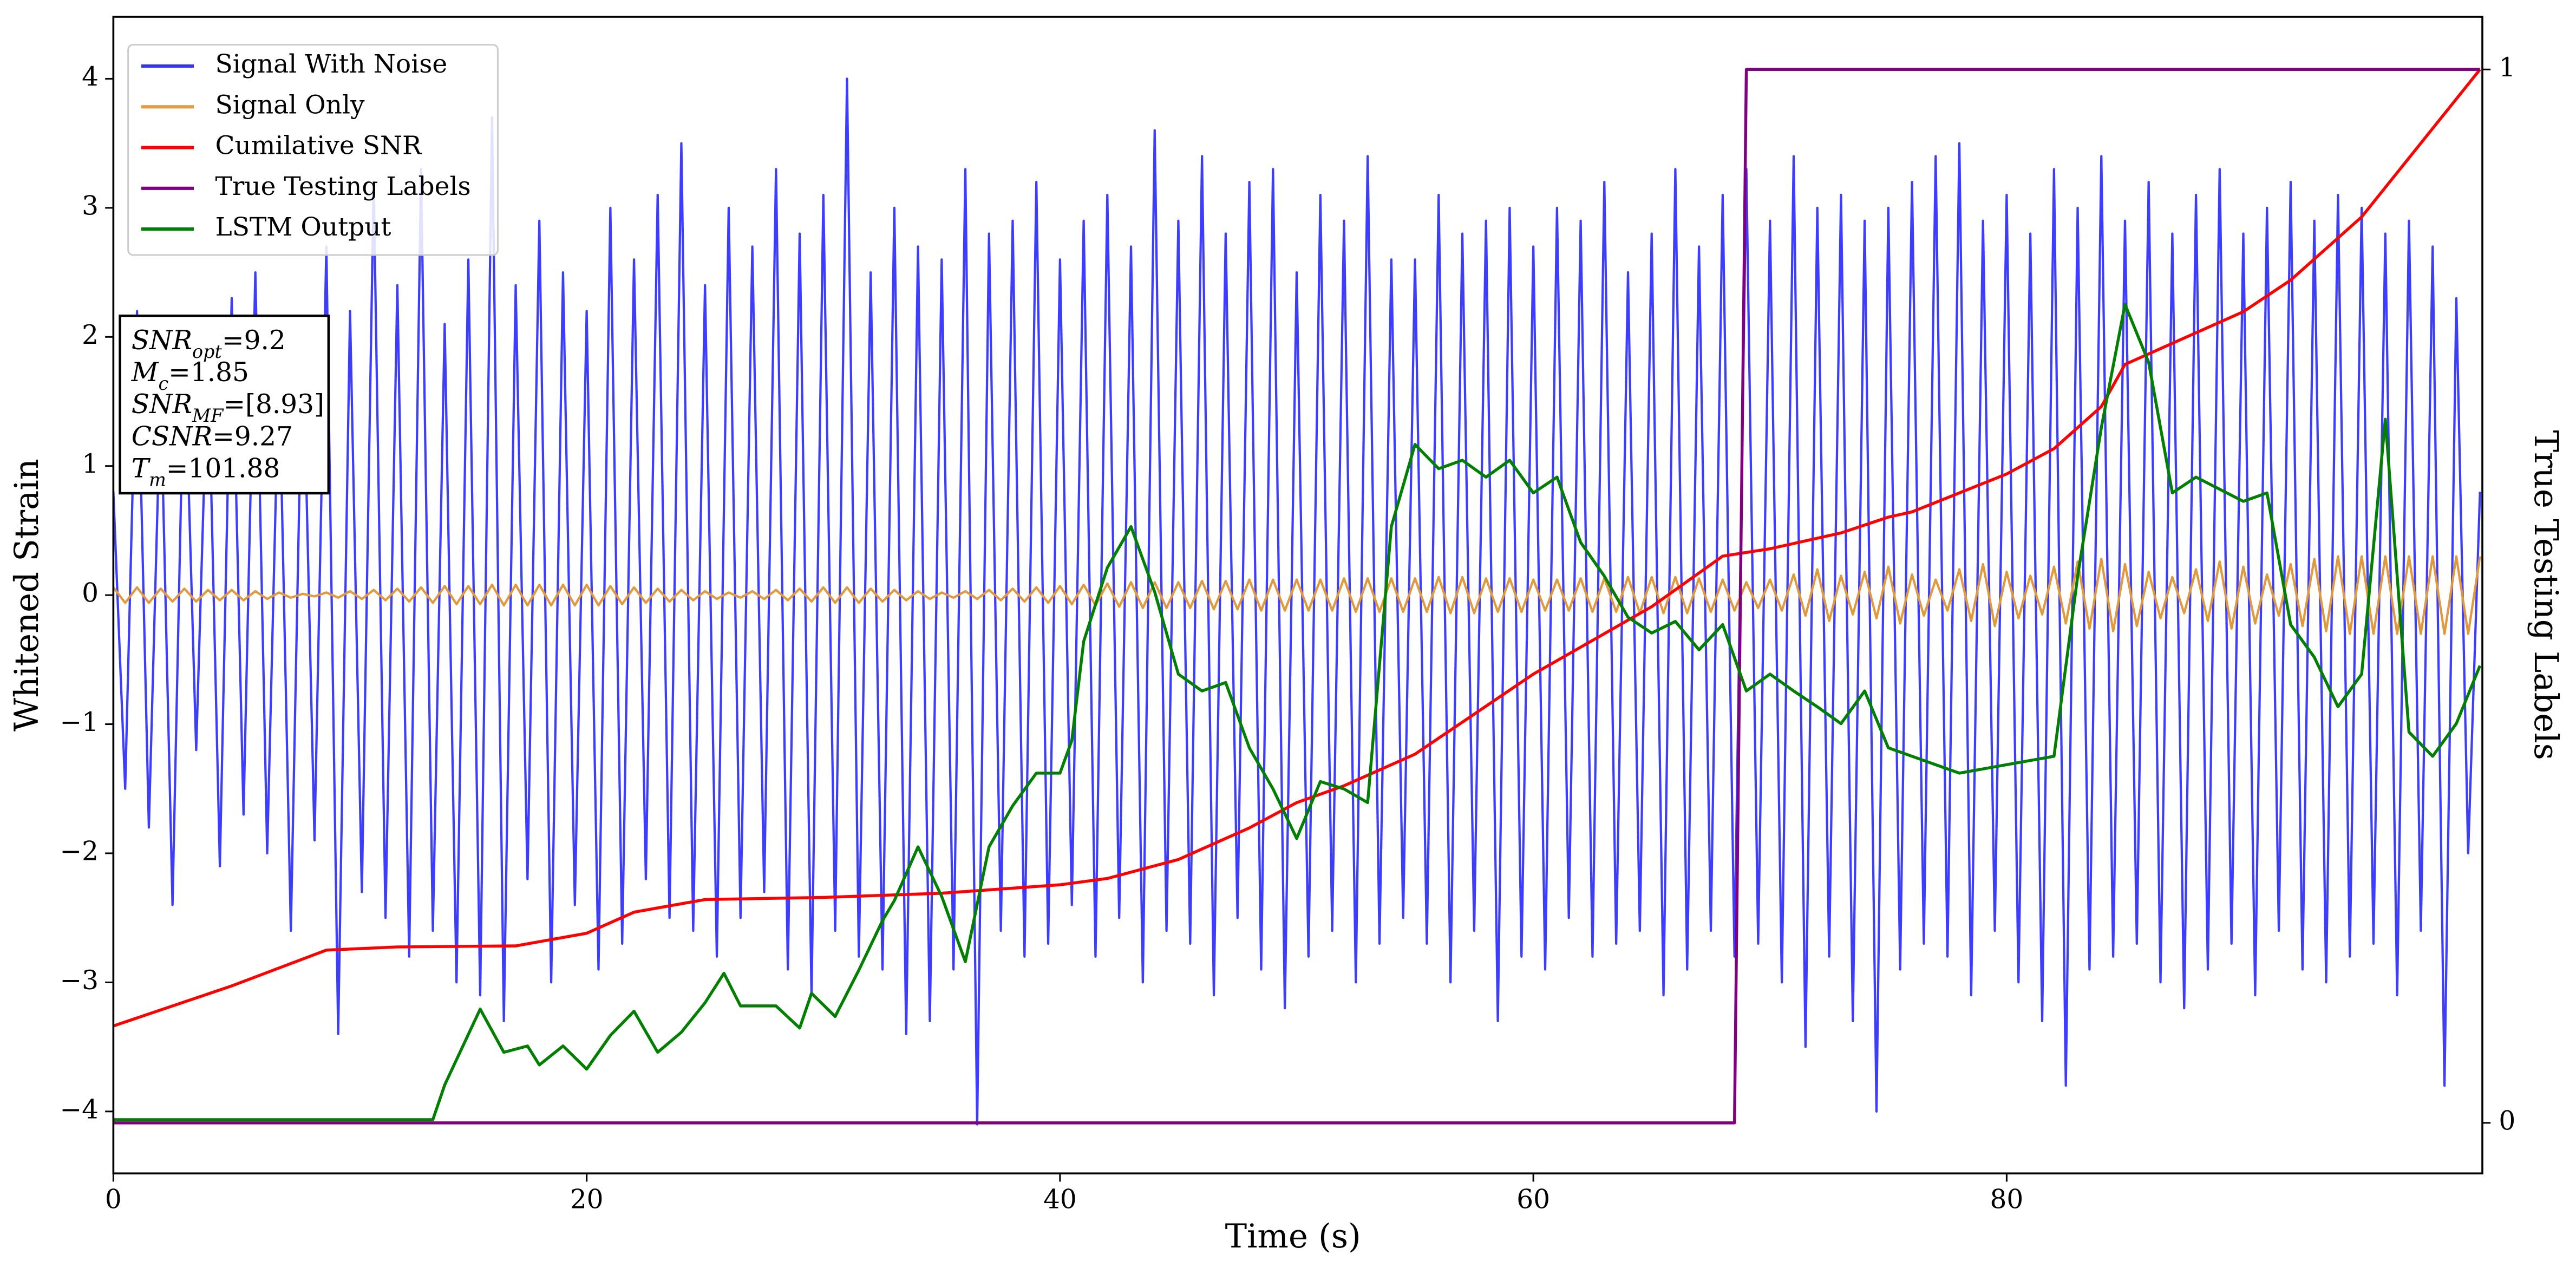  I want to click on annotation-box, so click(224, 404).